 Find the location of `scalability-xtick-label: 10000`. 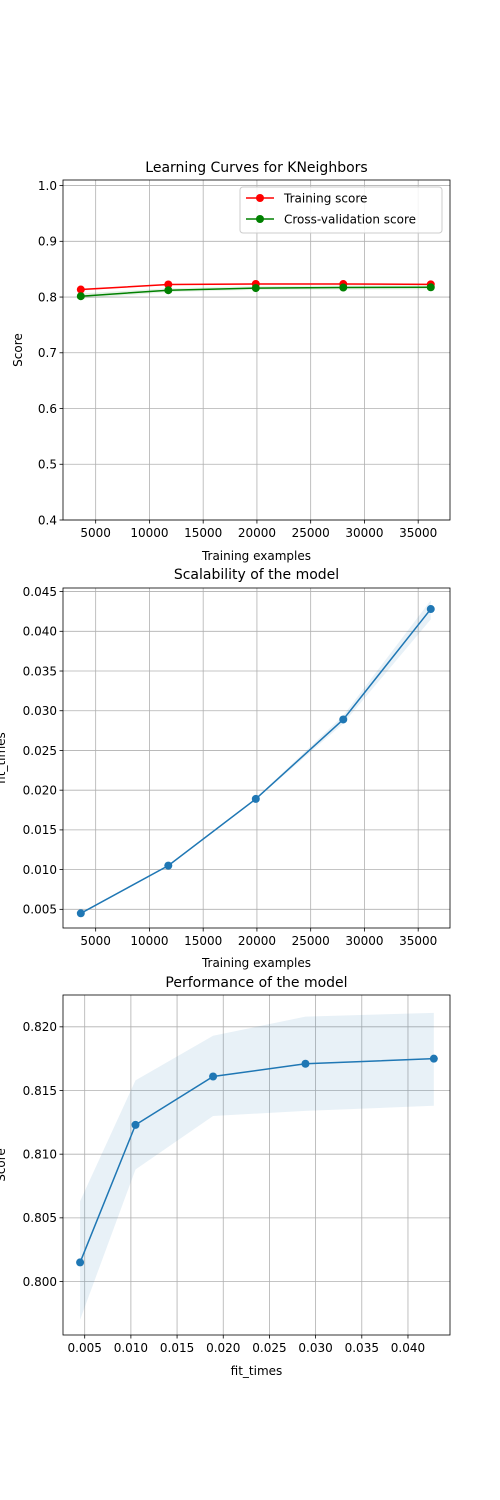

scalability-xtick-label: 10000 is located at coordinates (149, 941).